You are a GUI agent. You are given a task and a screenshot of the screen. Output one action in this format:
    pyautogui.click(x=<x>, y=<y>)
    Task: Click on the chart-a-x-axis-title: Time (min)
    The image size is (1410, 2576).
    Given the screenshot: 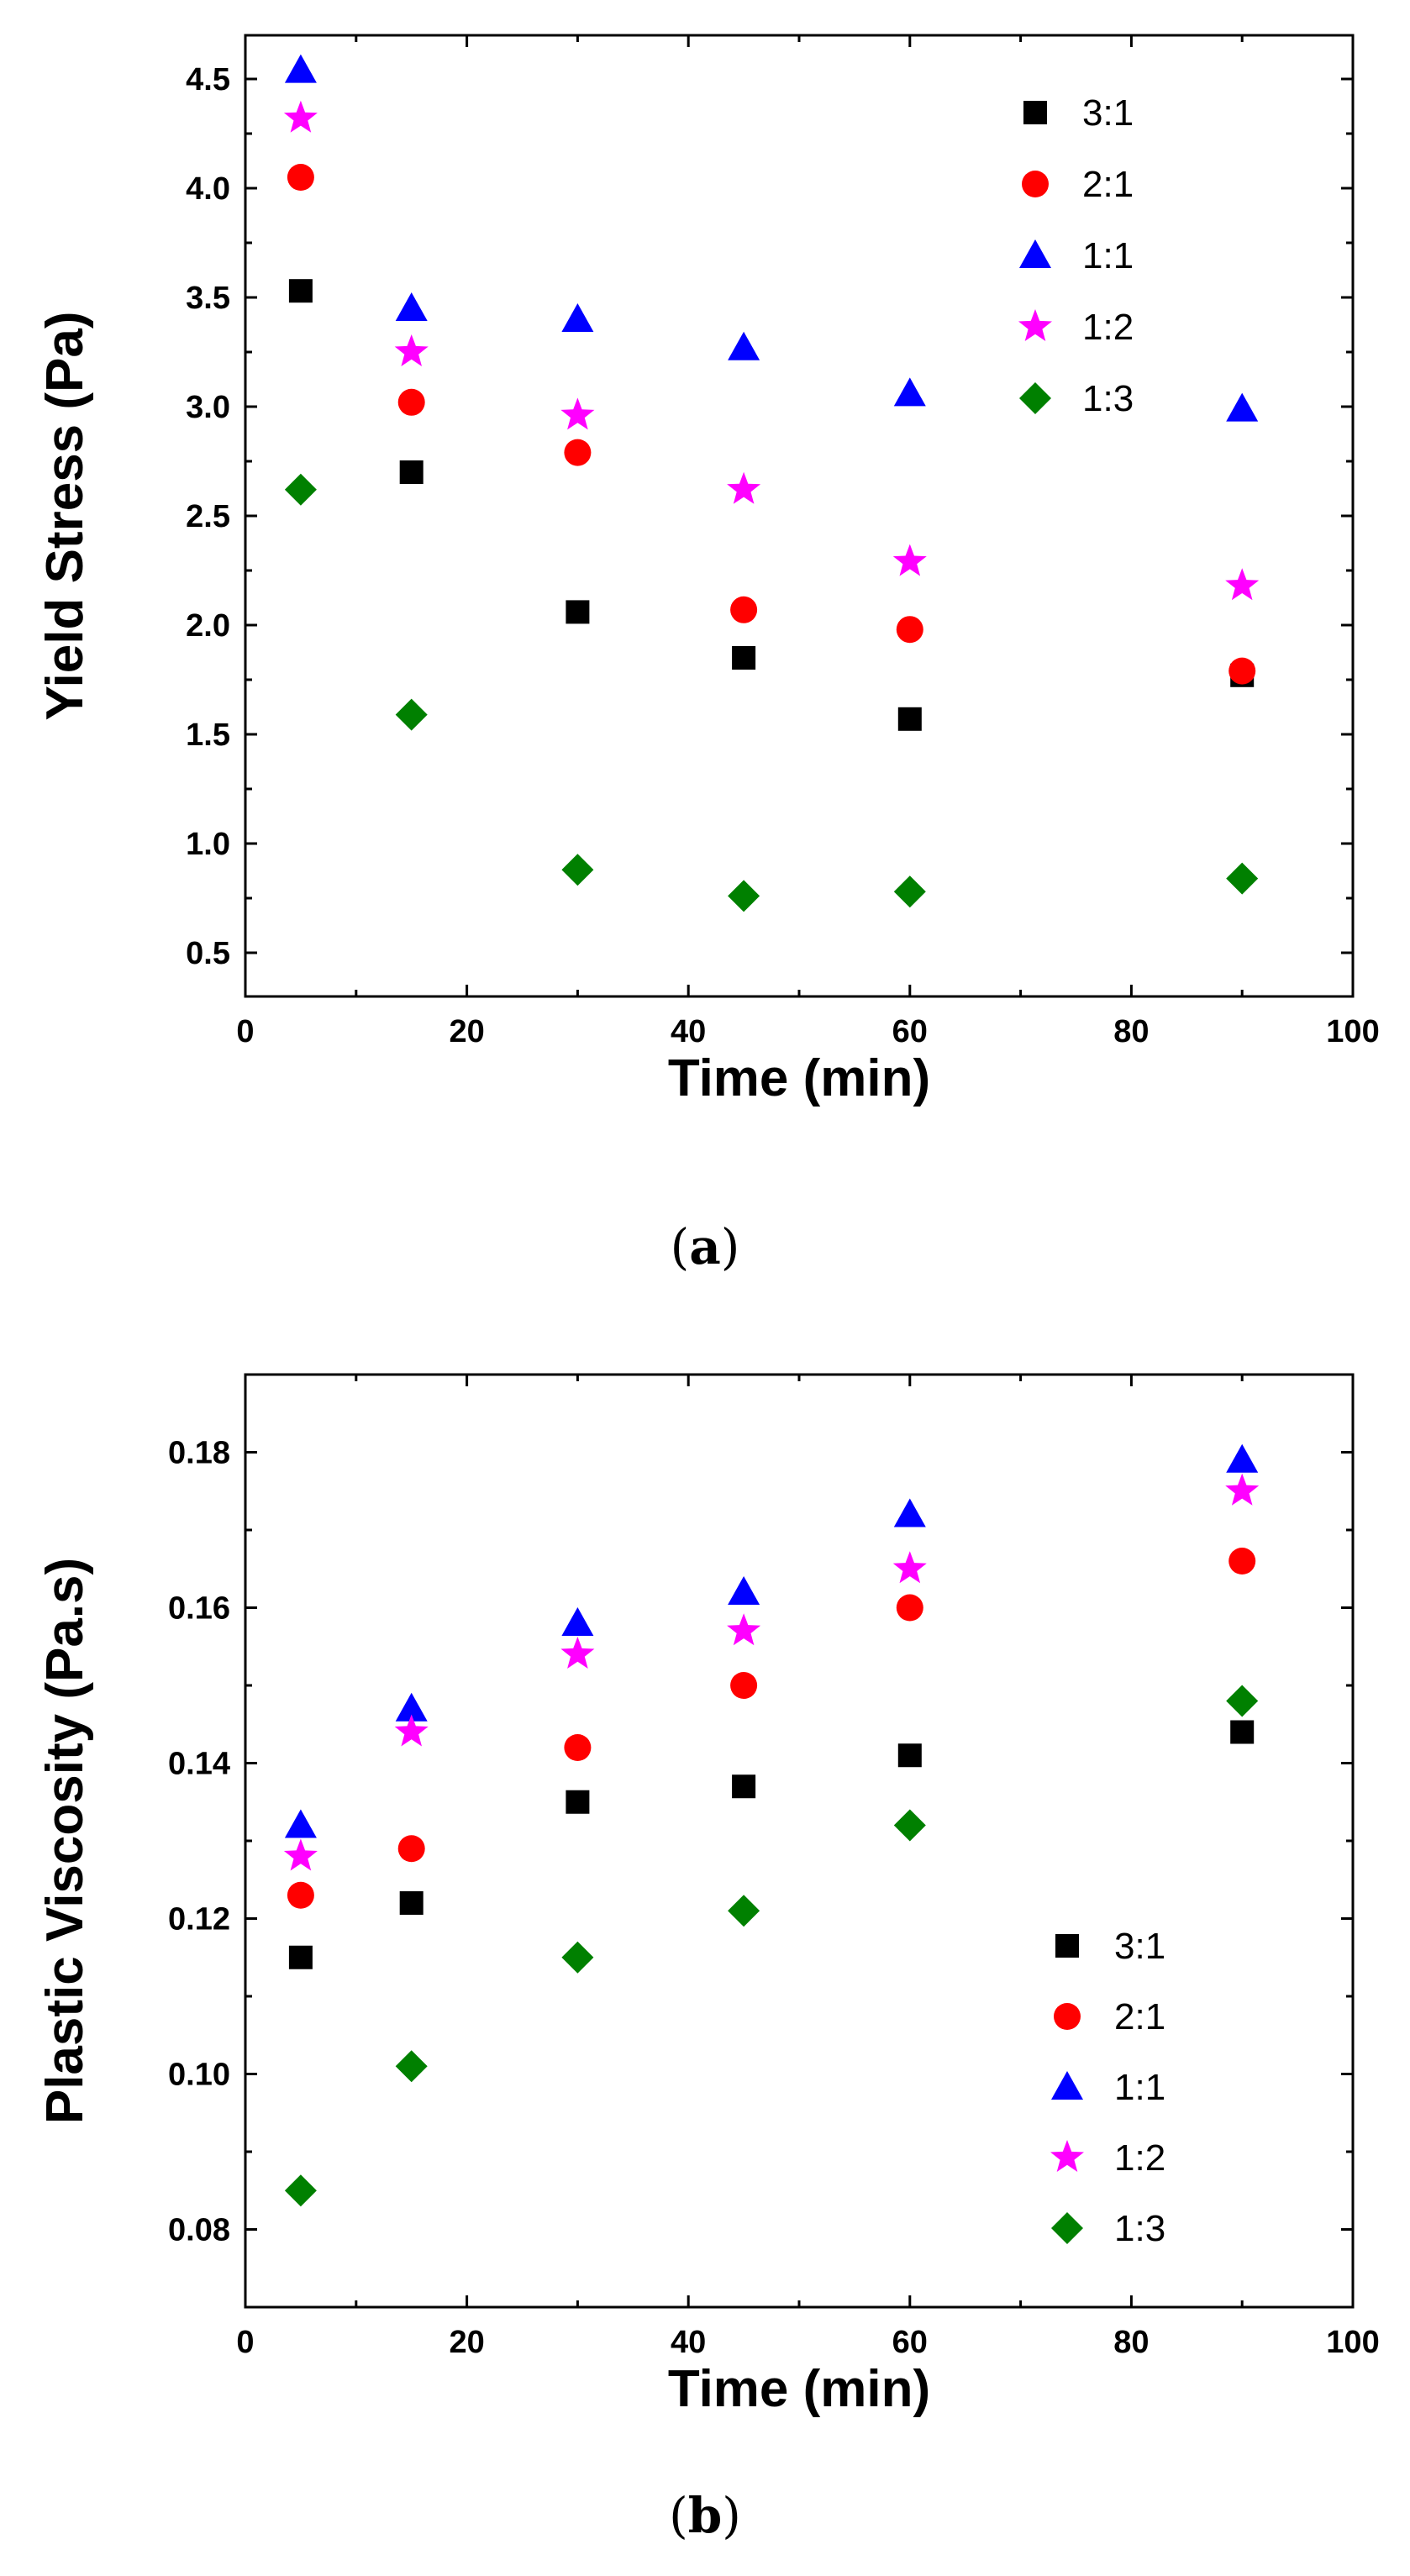 What is the action you would take?
    pyautogui.click(x=799, y=1078)
    